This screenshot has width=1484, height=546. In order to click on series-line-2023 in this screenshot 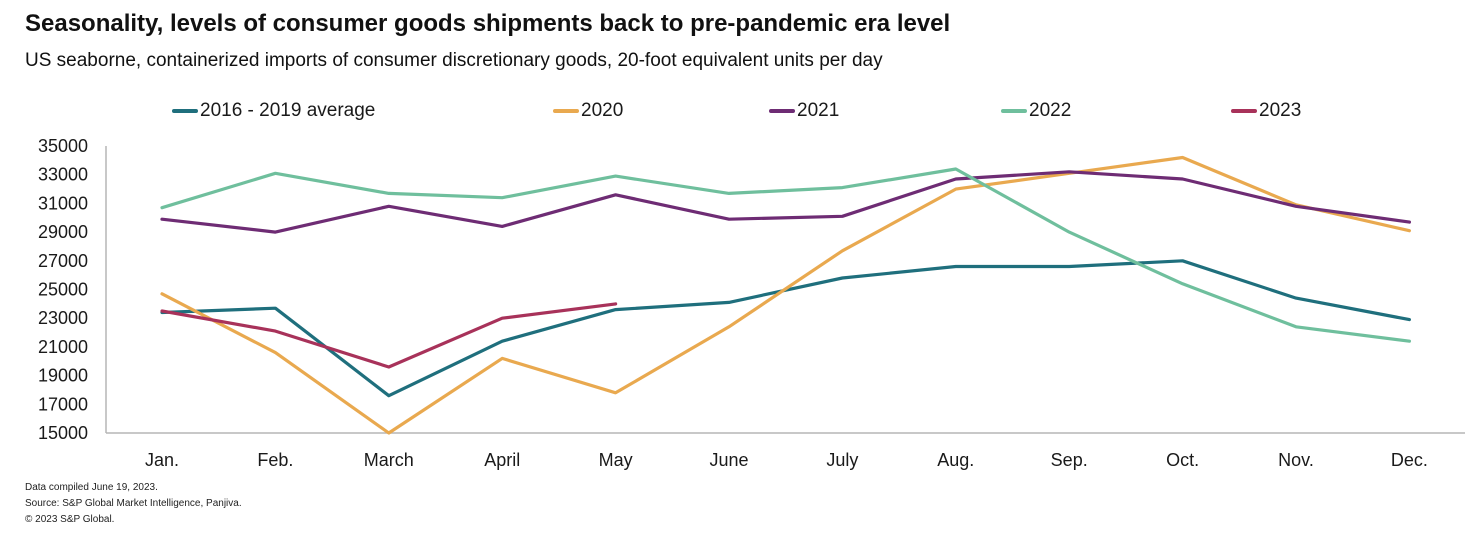, I will do `click(389, 335)`.